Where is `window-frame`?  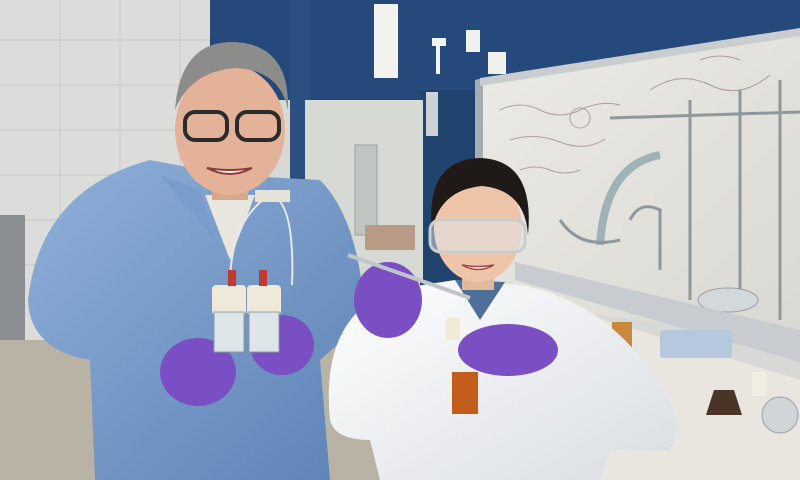 window-frame is located at coordinates (640, 57).